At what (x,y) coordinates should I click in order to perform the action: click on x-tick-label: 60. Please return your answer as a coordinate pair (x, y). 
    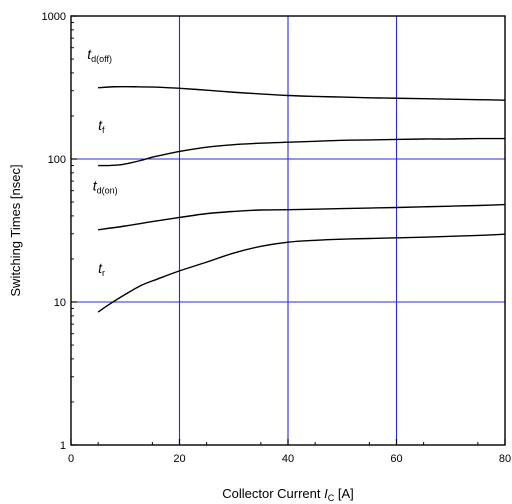
    Looking at the image, I should click on (396, 459).